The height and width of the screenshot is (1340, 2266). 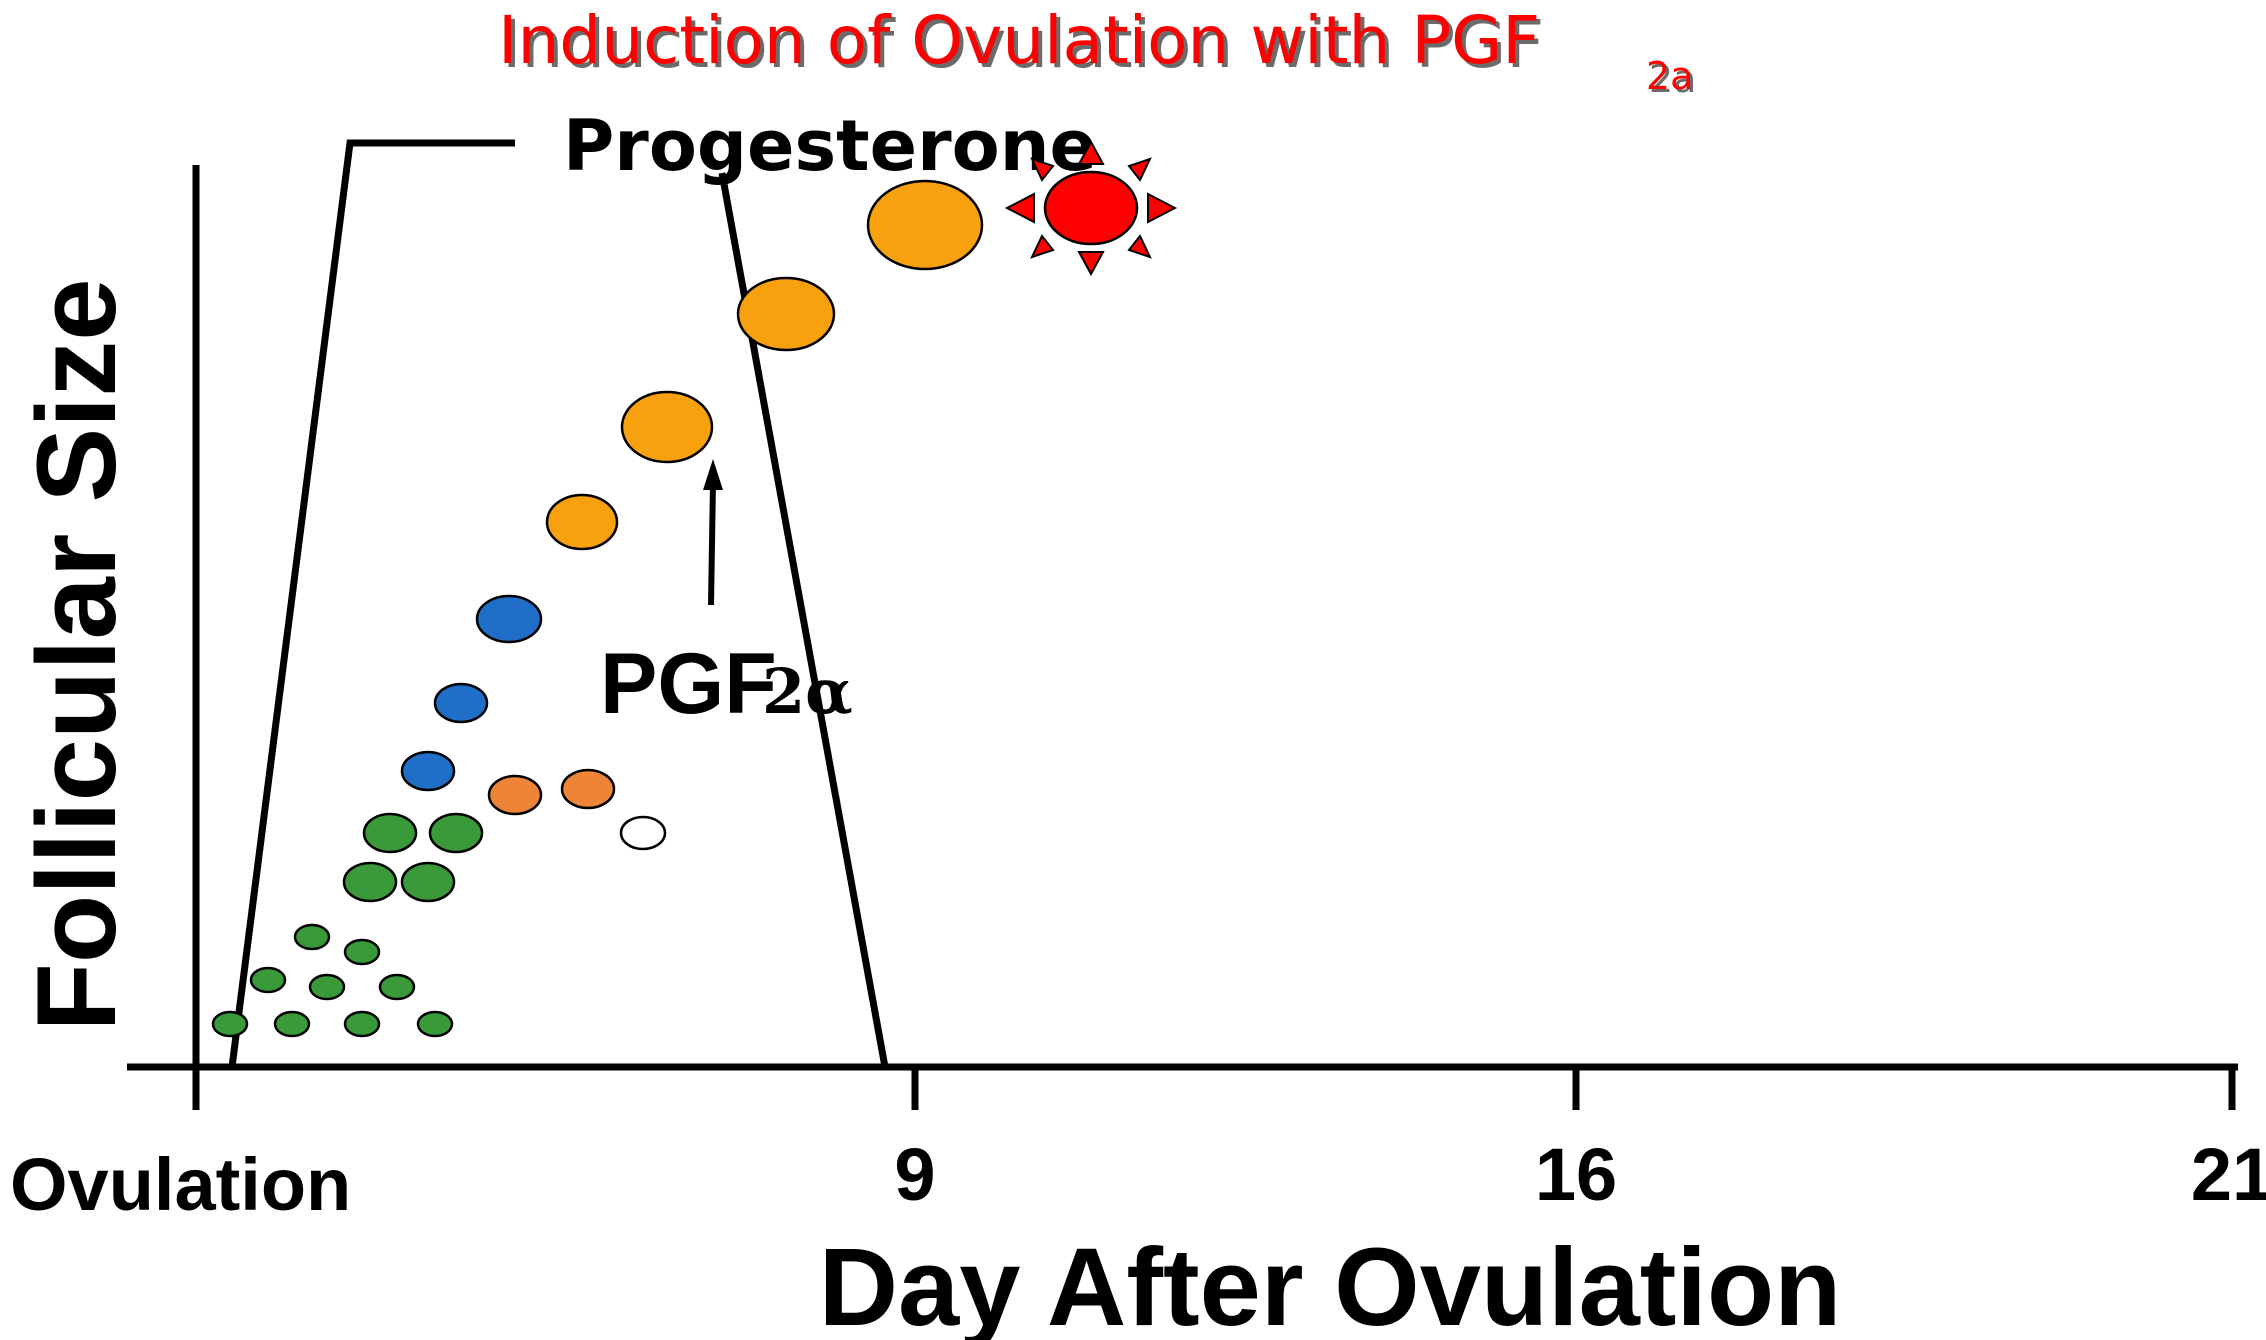 I want to click on sunburst-rays, so click(x=1091, y=208).